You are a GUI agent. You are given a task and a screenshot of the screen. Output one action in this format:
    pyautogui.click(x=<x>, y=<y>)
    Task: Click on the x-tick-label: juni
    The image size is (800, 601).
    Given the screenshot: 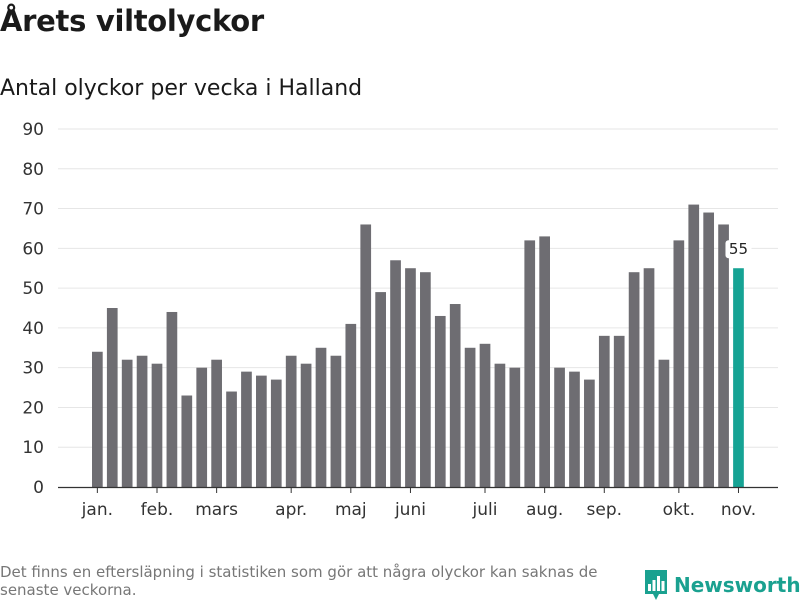 What is the action you would take?
    pyautogui.click(x=410, y=510)
    